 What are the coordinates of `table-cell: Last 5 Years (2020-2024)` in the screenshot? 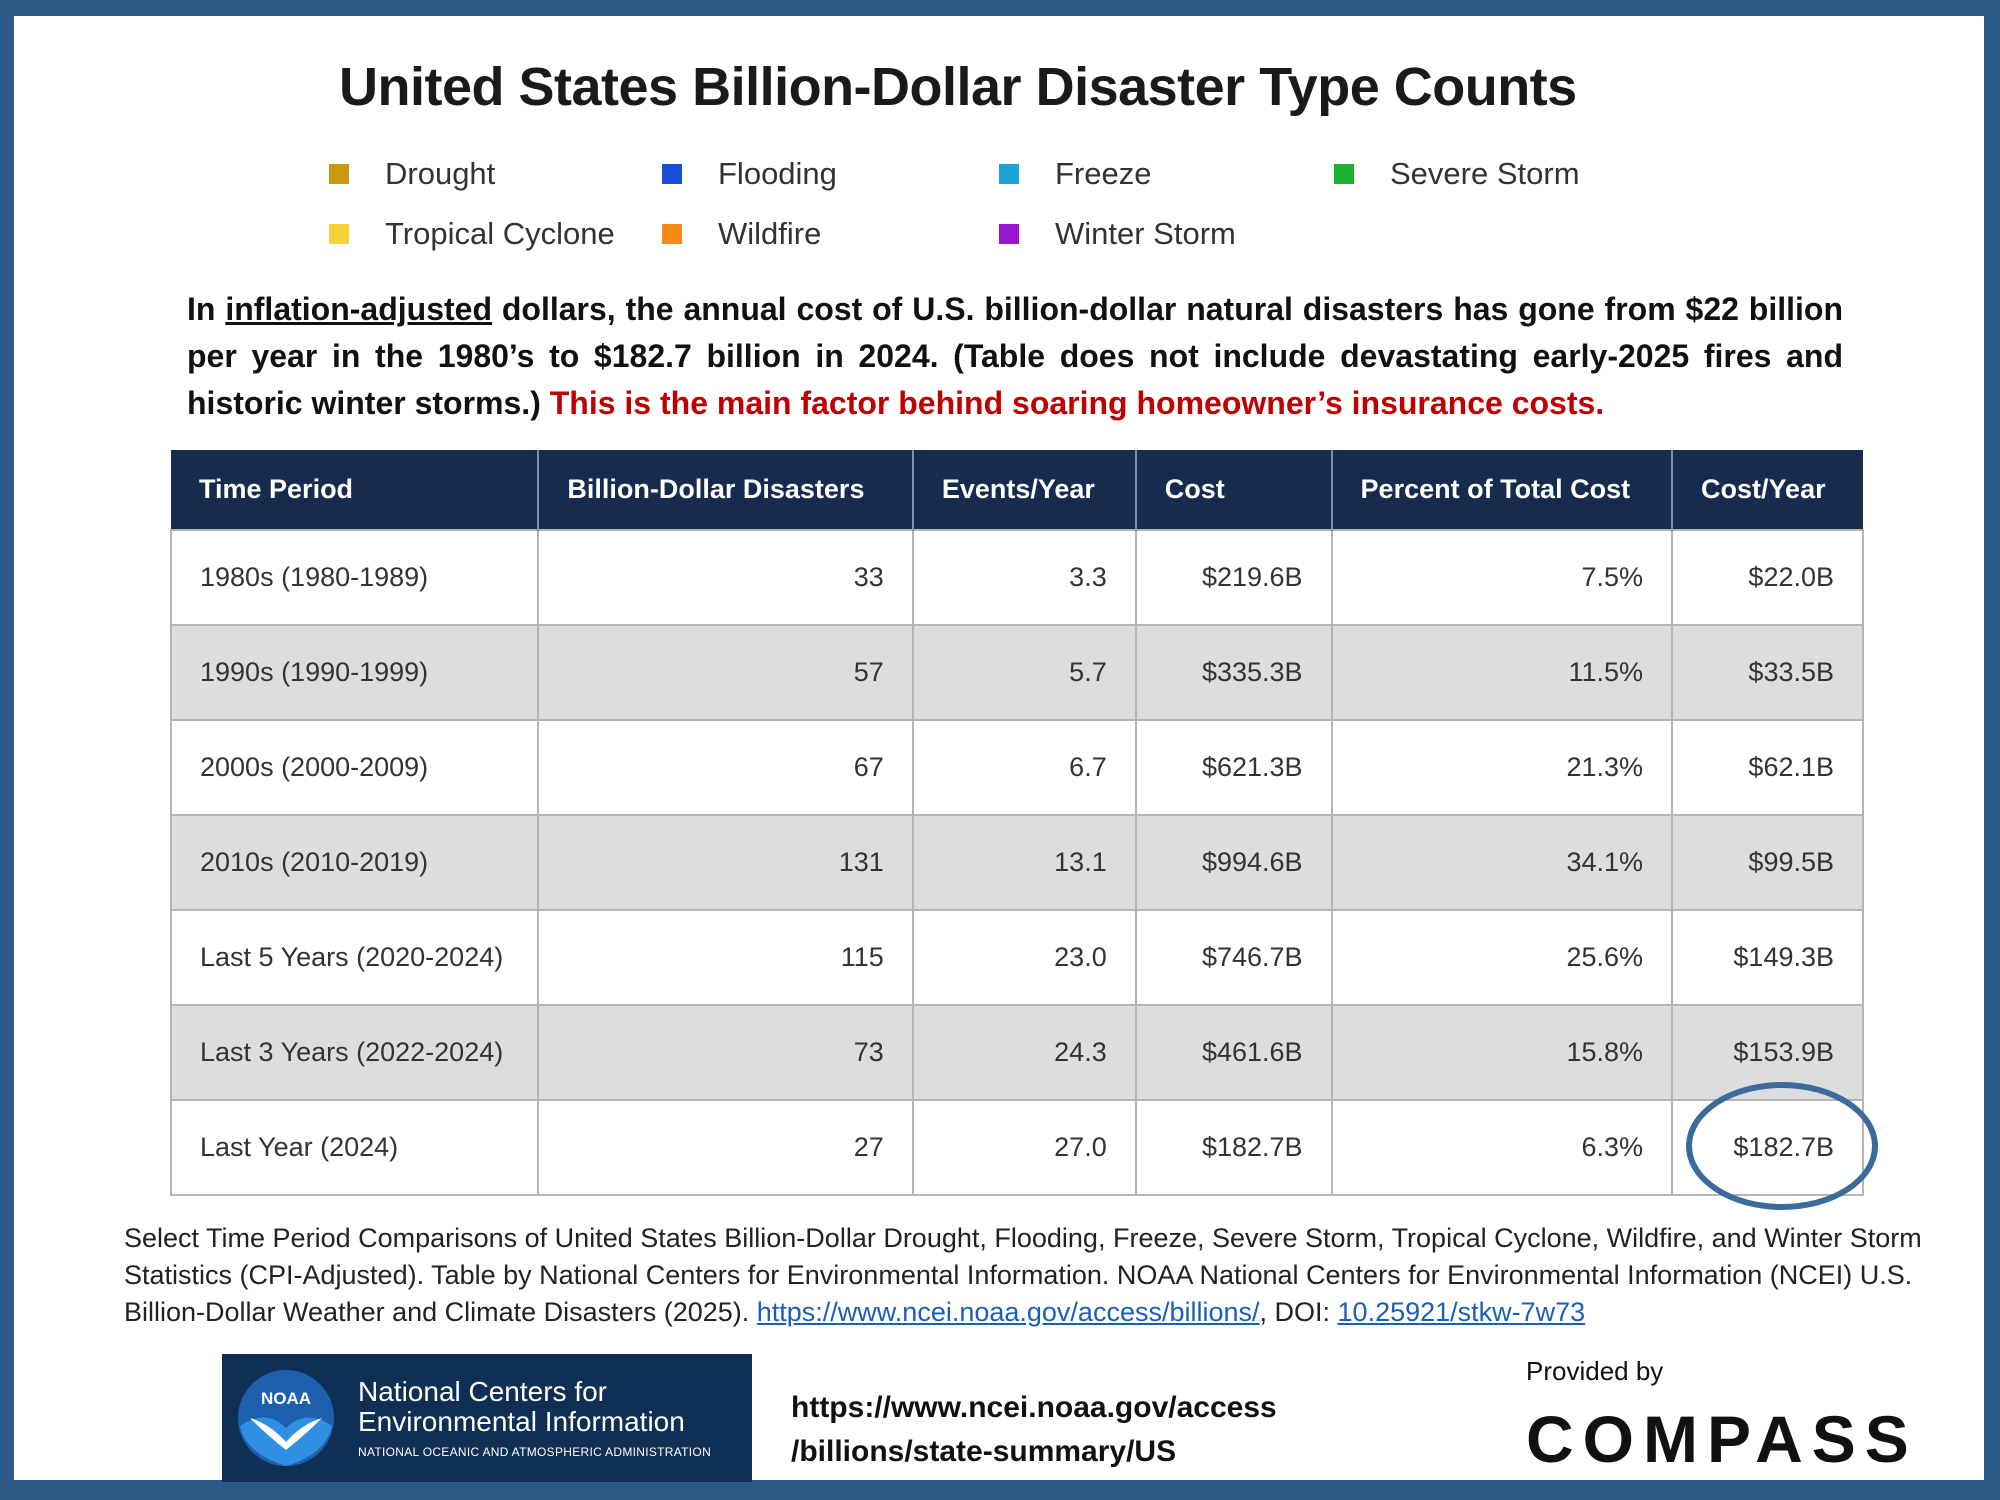 It's located at (354, 957).